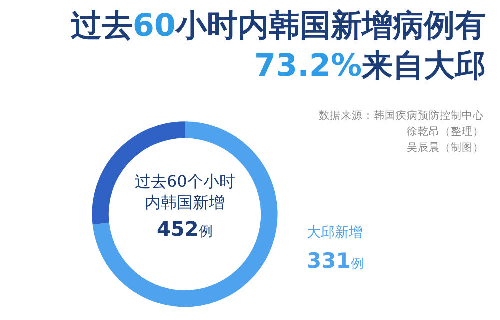 This screenshot has width=500, height=320. What do you see at coordinates (335, 233) in the screenshot?
I see `slice-label: 大邱新增` at bounding box center [335, 233].